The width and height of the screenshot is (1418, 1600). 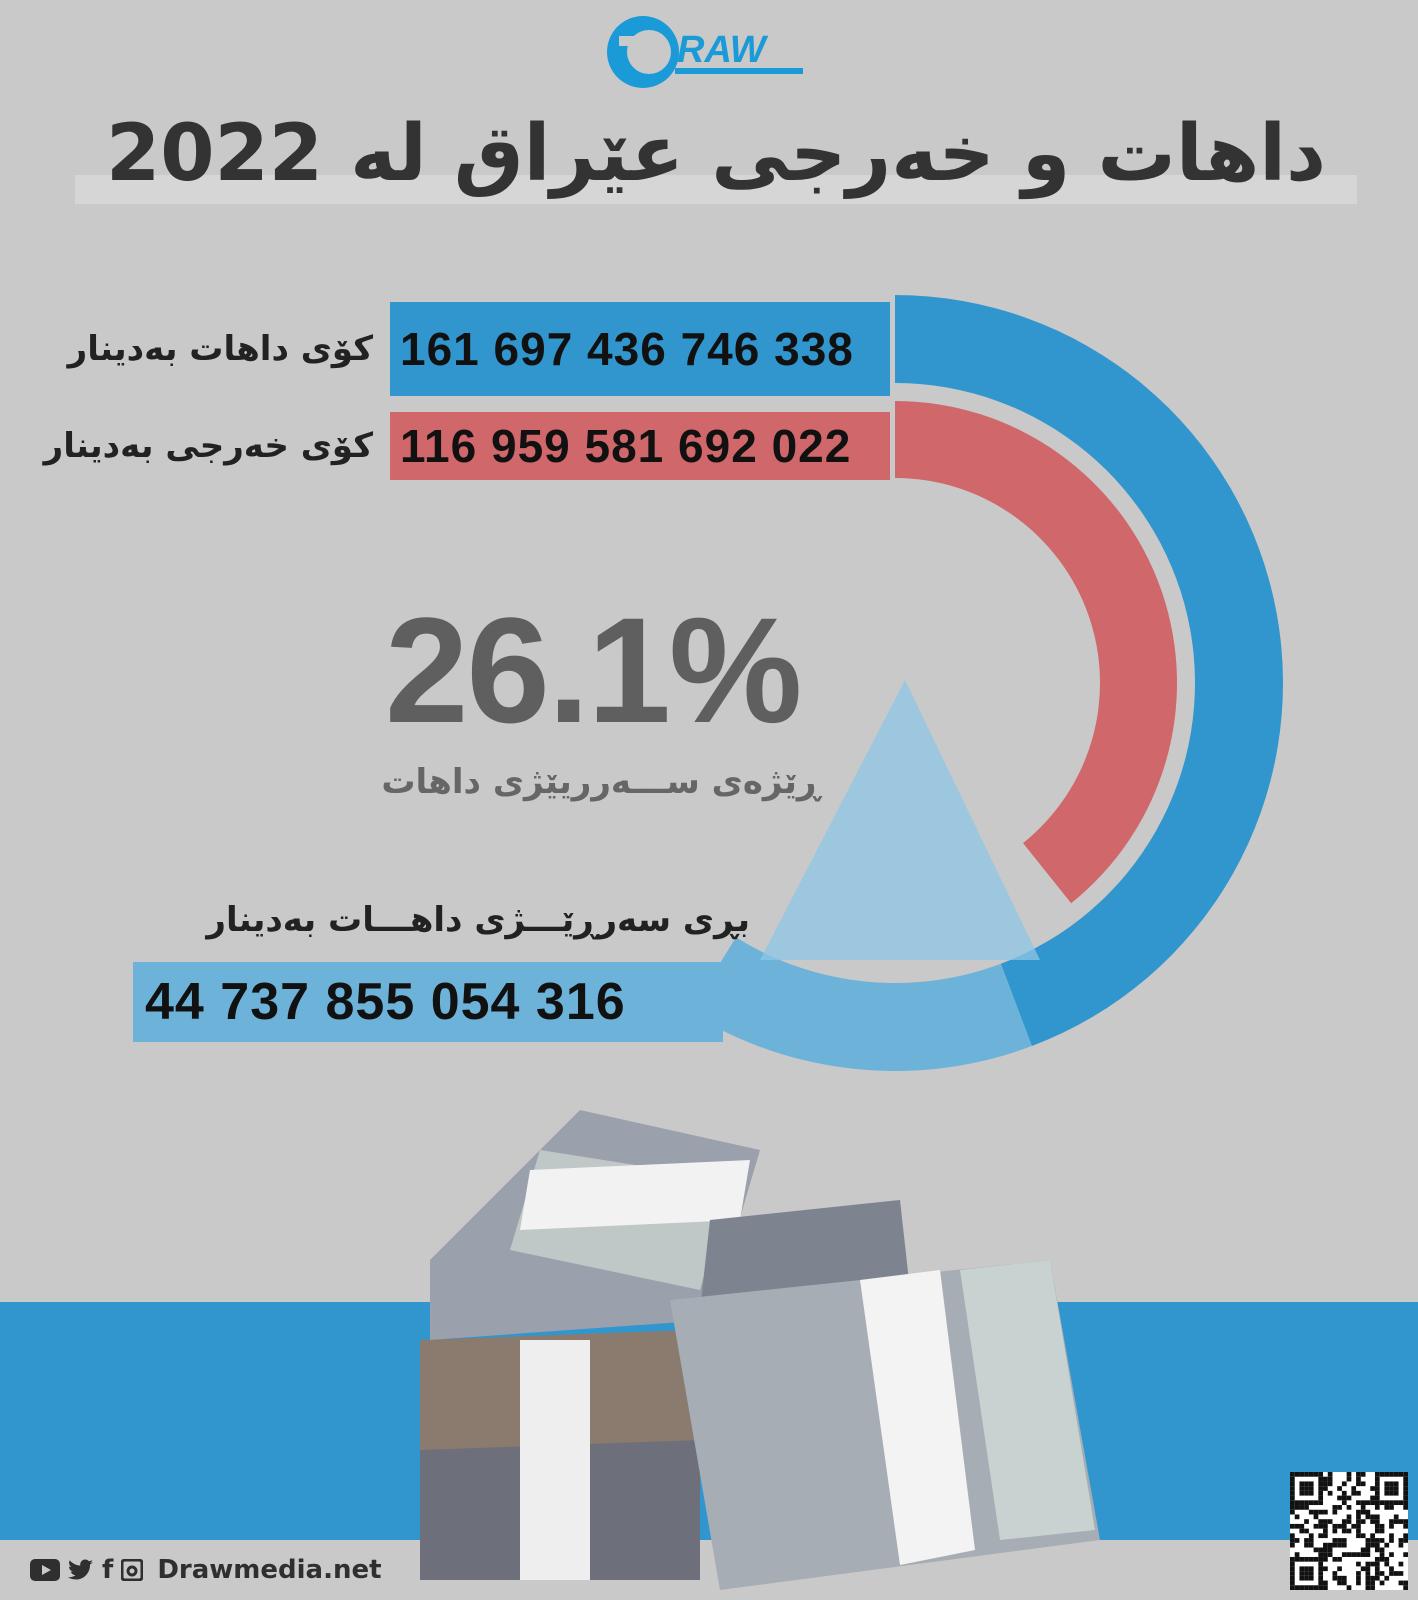 I want to click on surplus-value: 44 737 855 054 316, so click(x=428, y=1002).